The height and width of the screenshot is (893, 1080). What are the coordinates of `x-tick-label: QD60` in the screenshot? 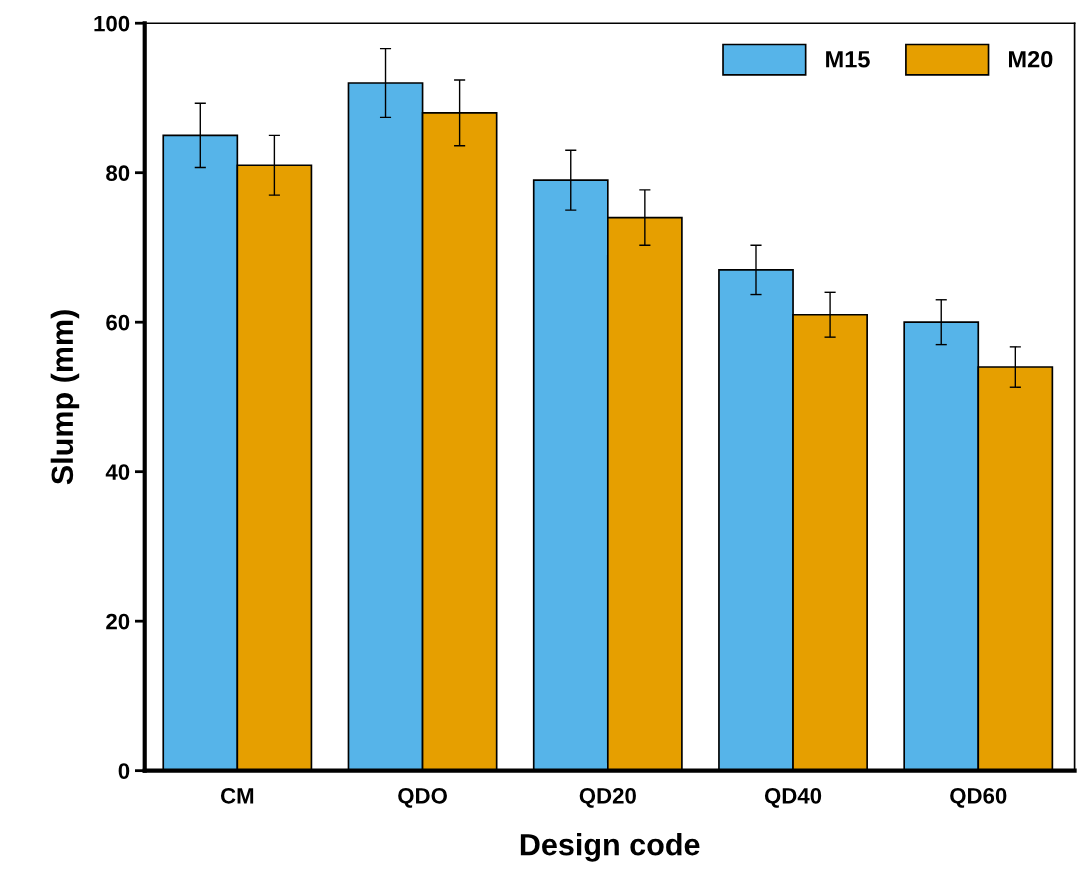 It's located at (978, 797).